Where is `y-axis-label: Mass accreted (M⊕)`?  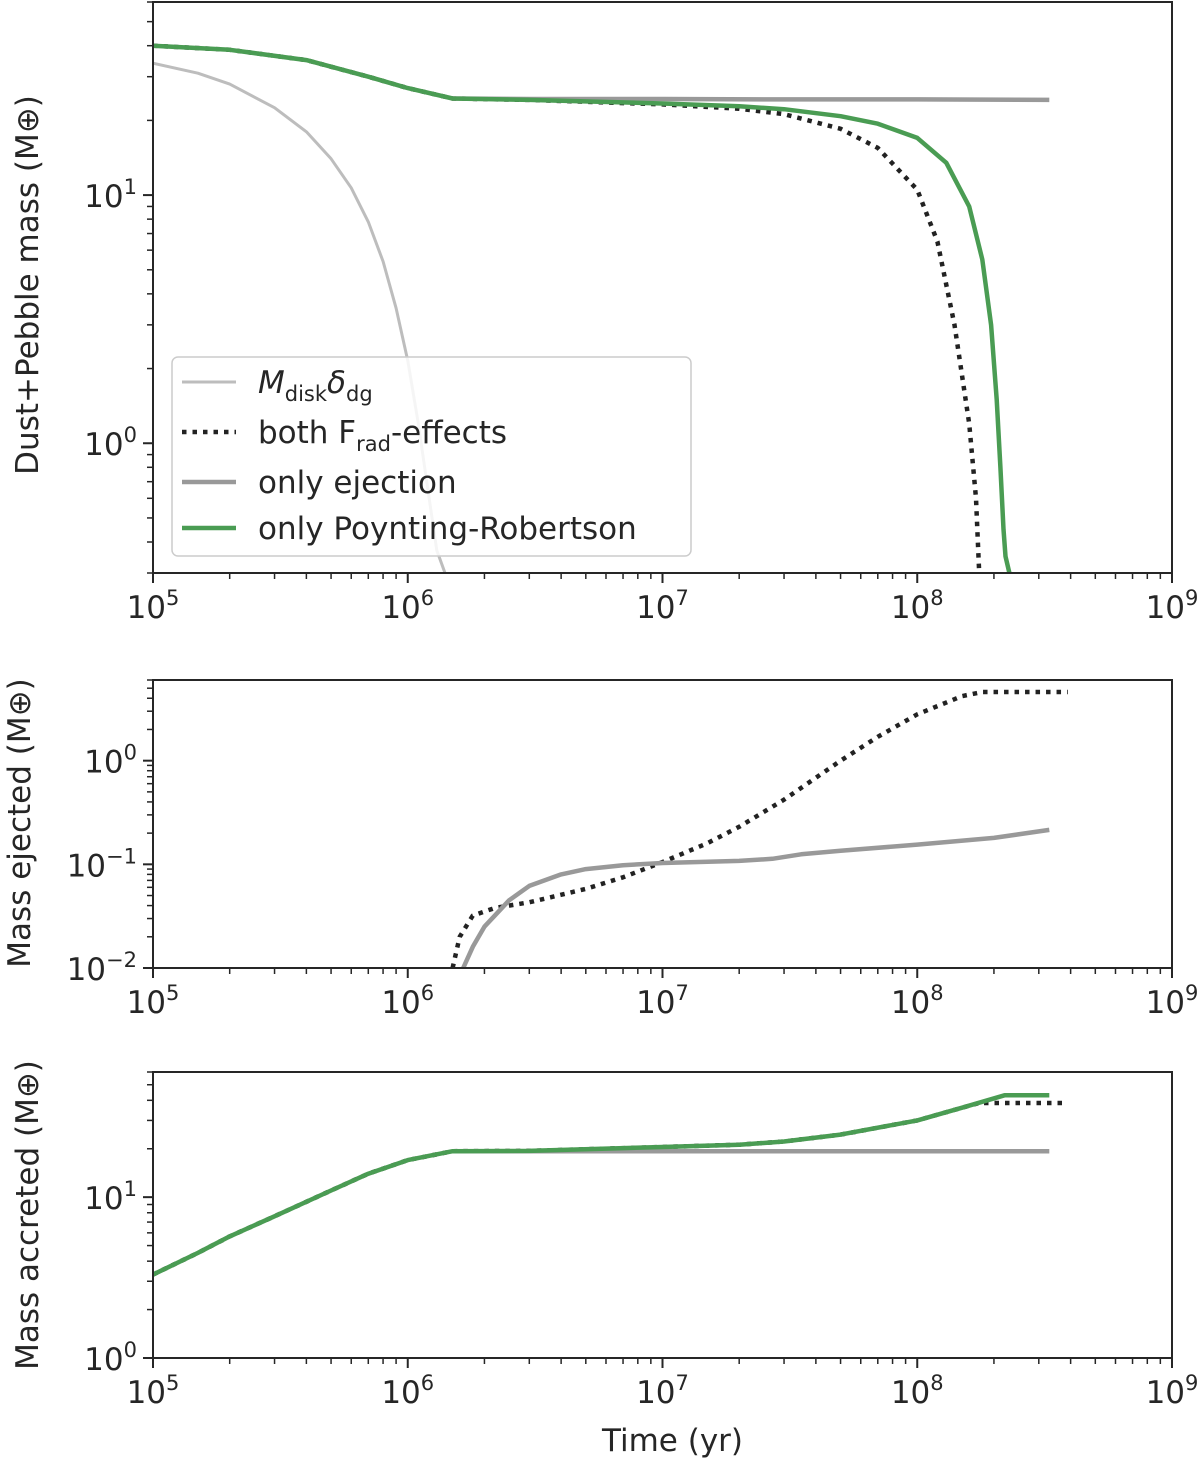 y-axis-label: Mass accreted (M⊕) is located at coordinates (28, 1215).